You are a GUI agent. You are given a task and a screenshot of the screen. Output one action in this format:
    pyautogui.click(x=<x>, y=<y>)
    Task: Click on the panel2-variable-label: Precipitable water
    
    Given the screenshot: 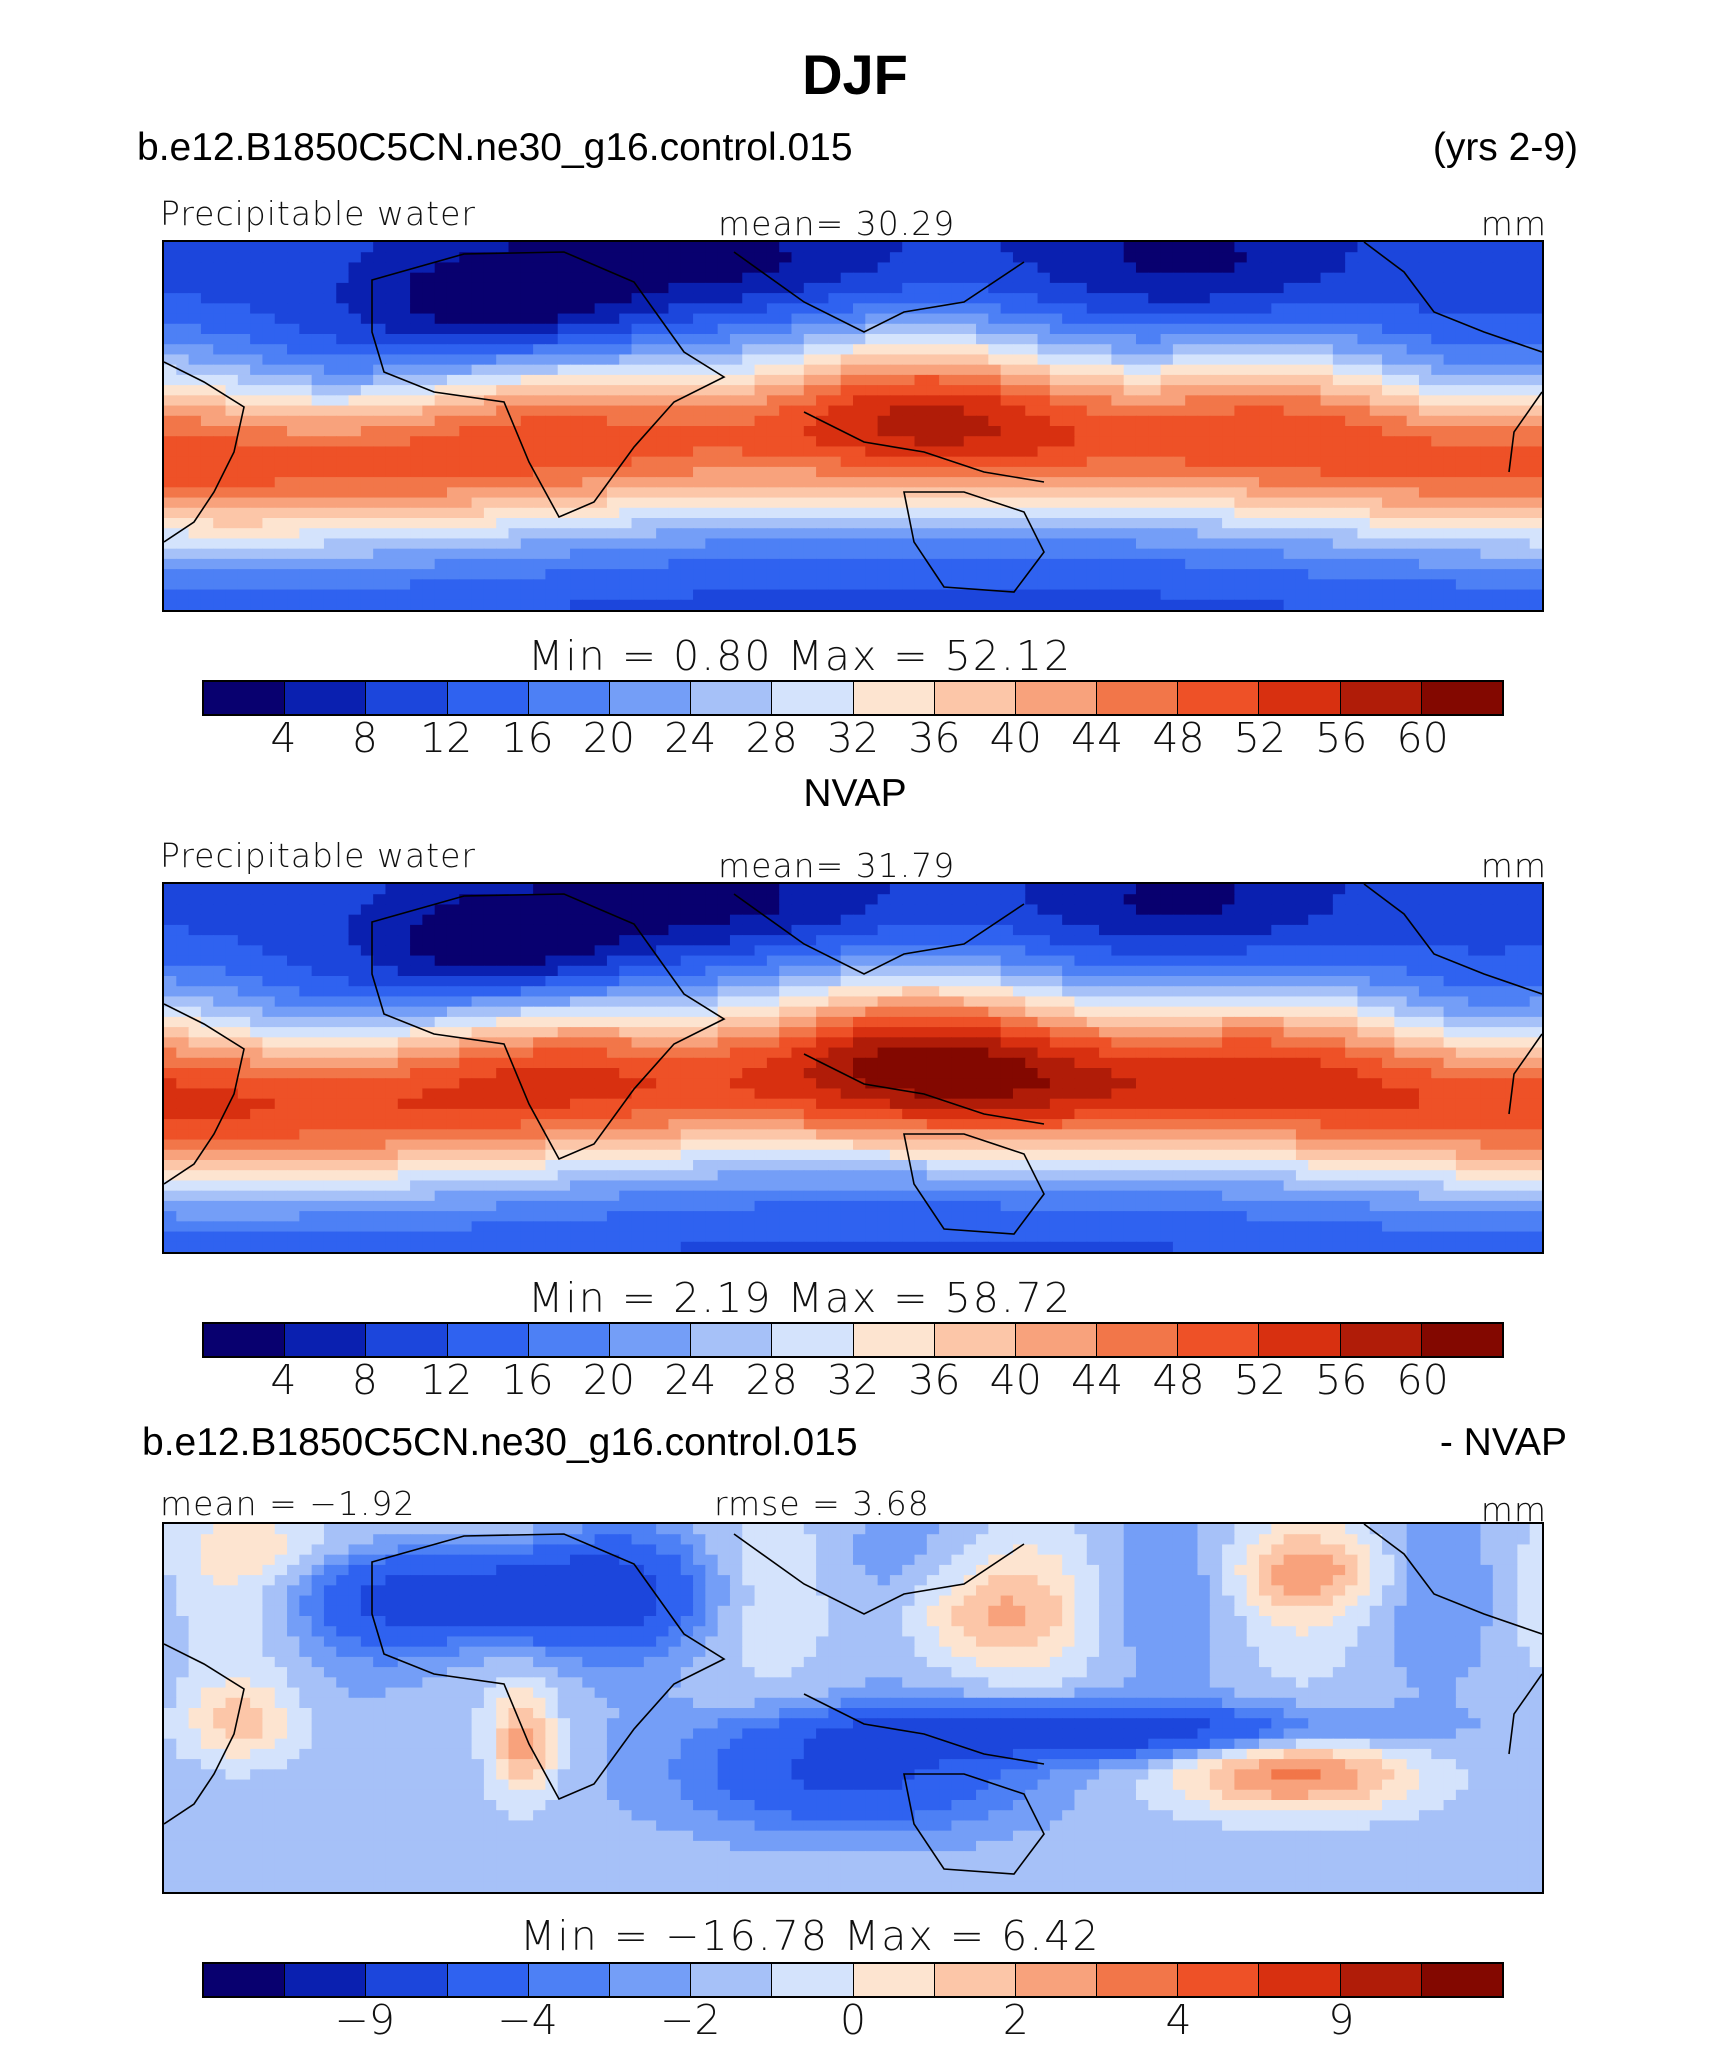 What is the action you would take?
    pyautogui.click(x=318, y=855)
    